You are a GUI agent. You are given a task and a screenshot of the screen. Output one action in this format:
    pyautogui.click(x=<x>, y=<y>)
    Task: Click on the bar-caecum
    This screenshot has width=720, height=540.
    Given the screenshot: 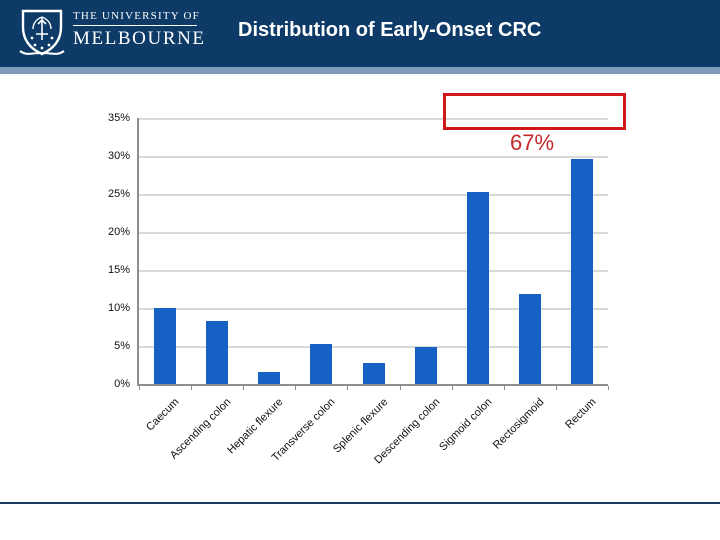 What is the action you would take?
    pyautogui.click(x=165, y=346)
    